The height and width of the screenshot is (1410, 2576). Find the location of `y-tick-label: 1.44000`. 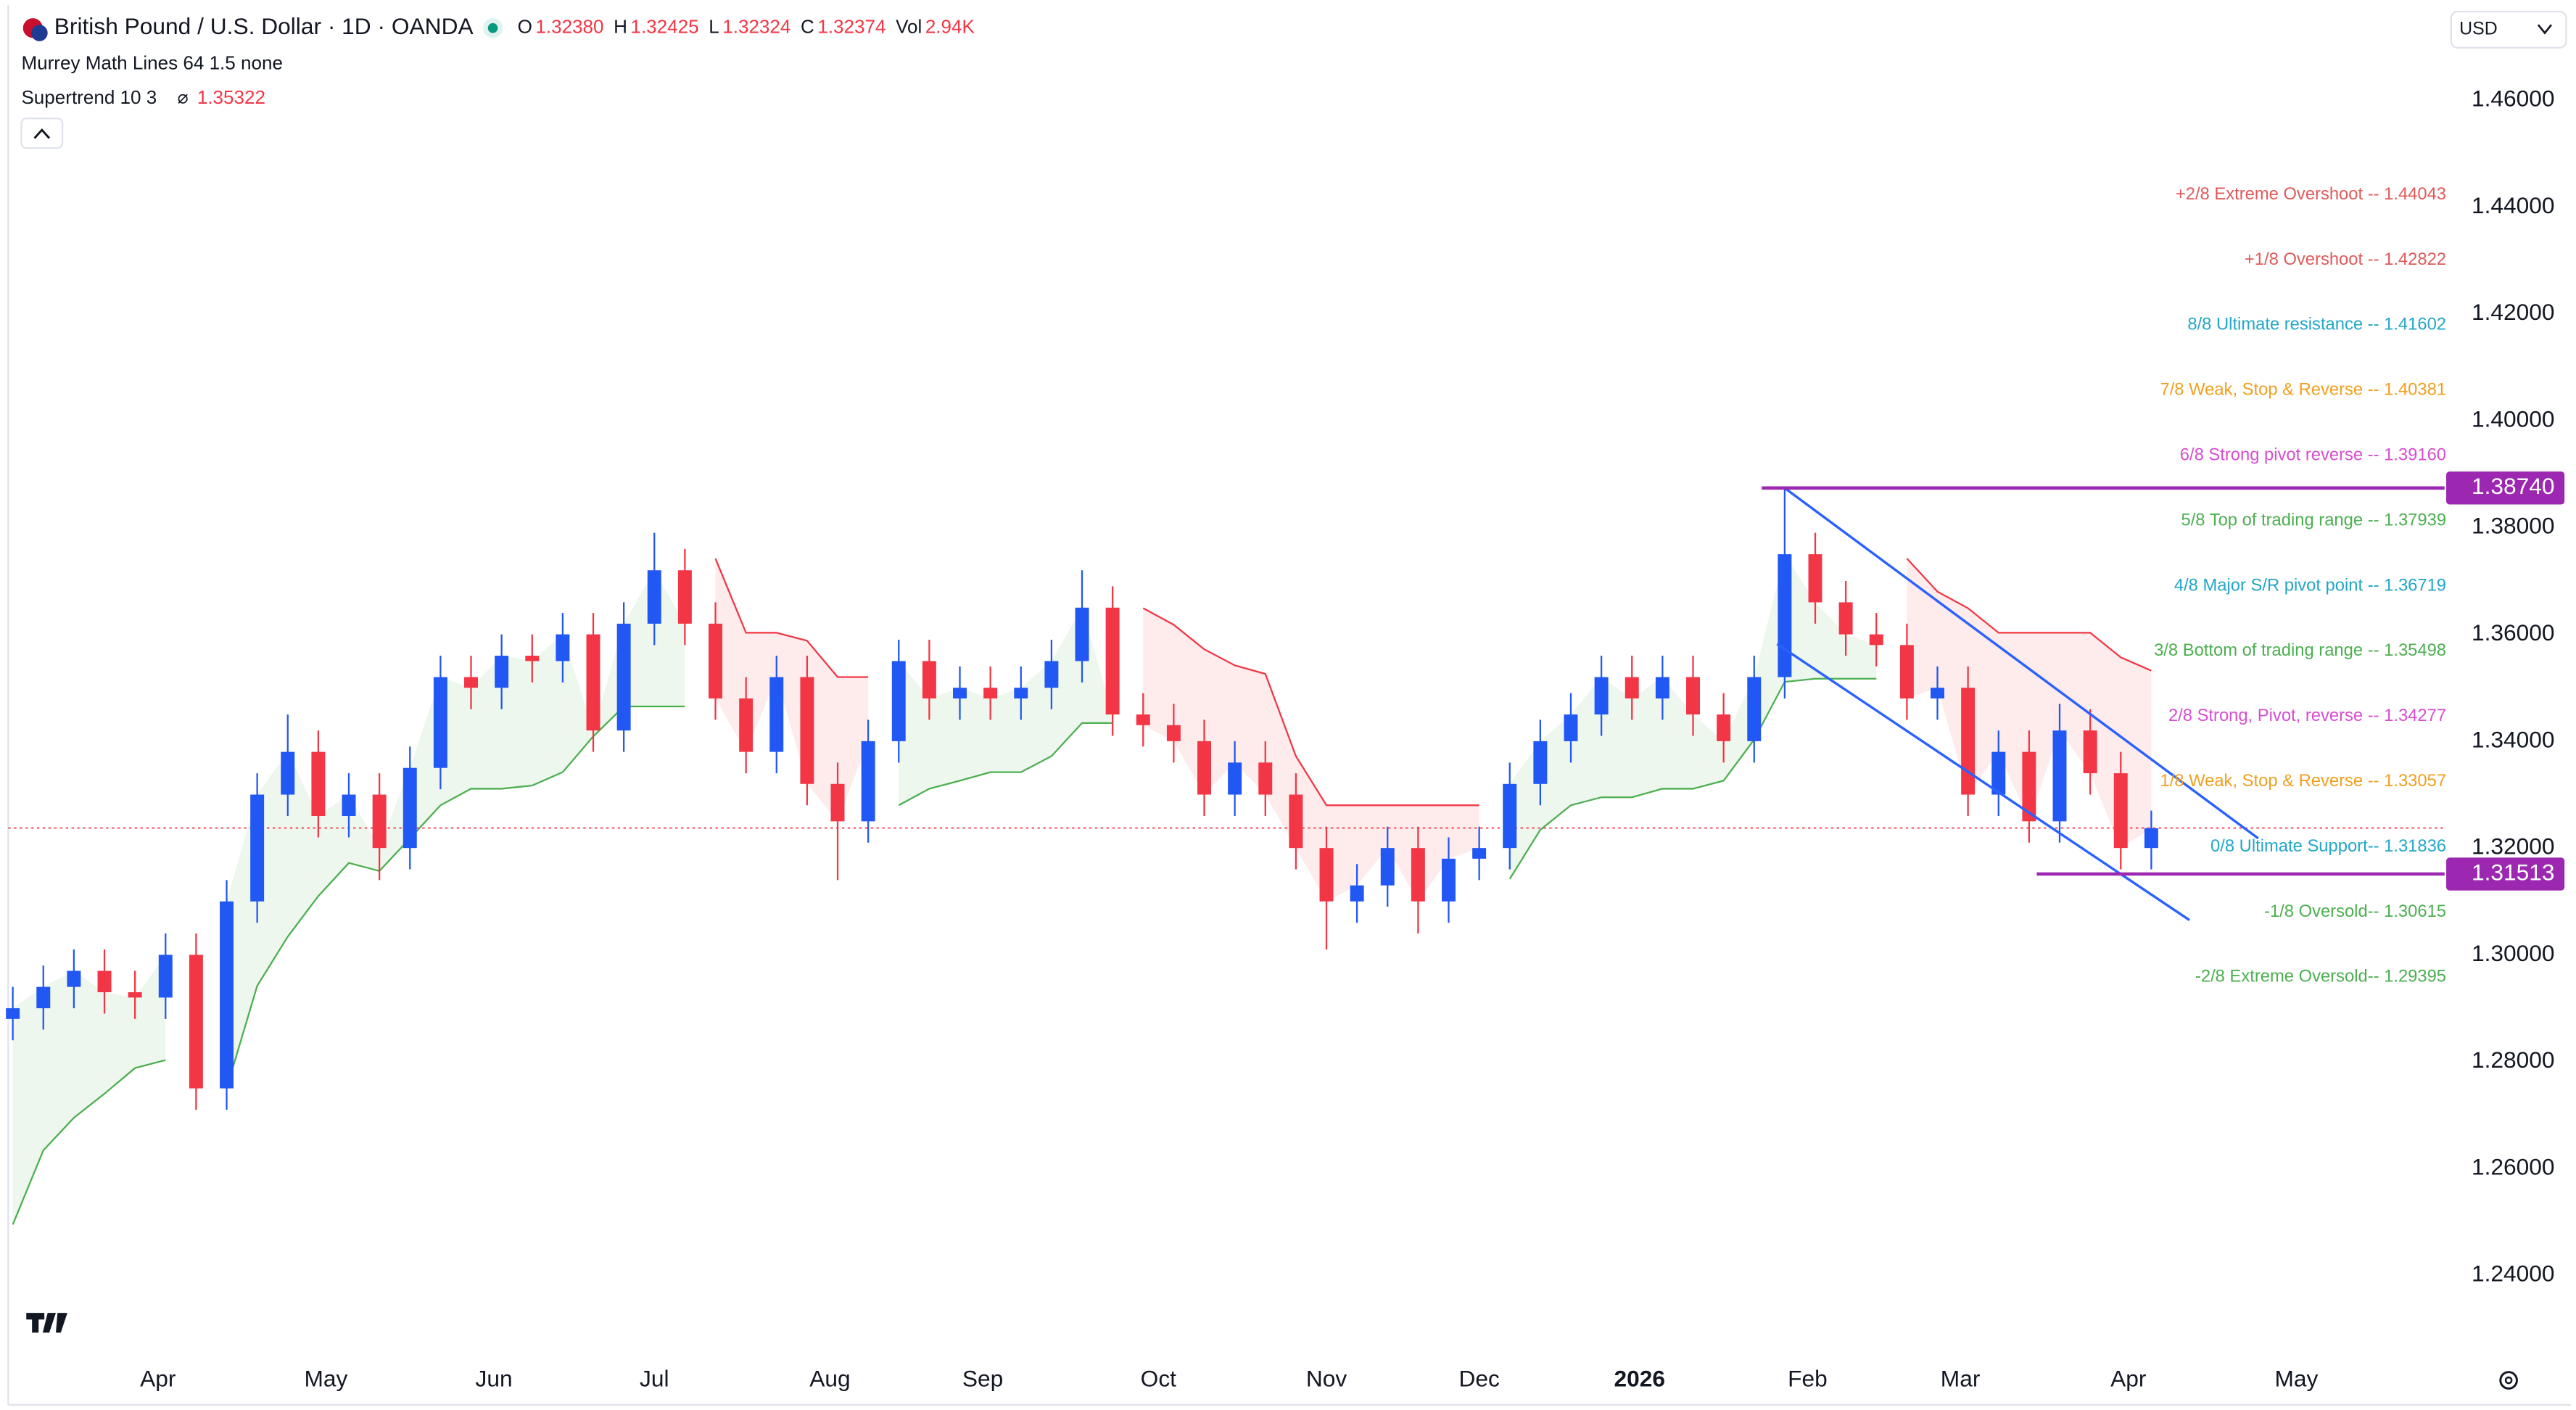

y-tick-label: 1.44000 is located at coordinates (2513, 205).